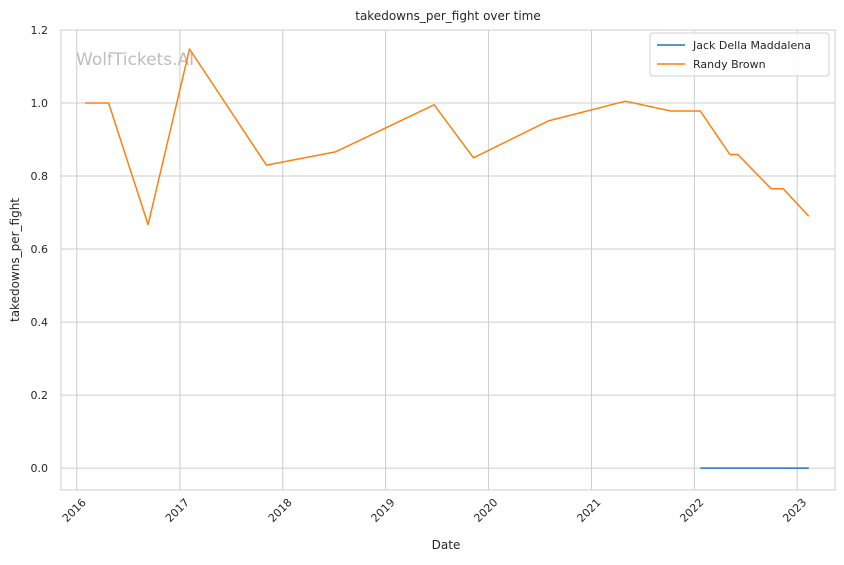  Describe the element at coordinates (751, 45) in the screenshot. I see `legend-label-jack-della-maddalena: Jack Della Maddalena` at that location.